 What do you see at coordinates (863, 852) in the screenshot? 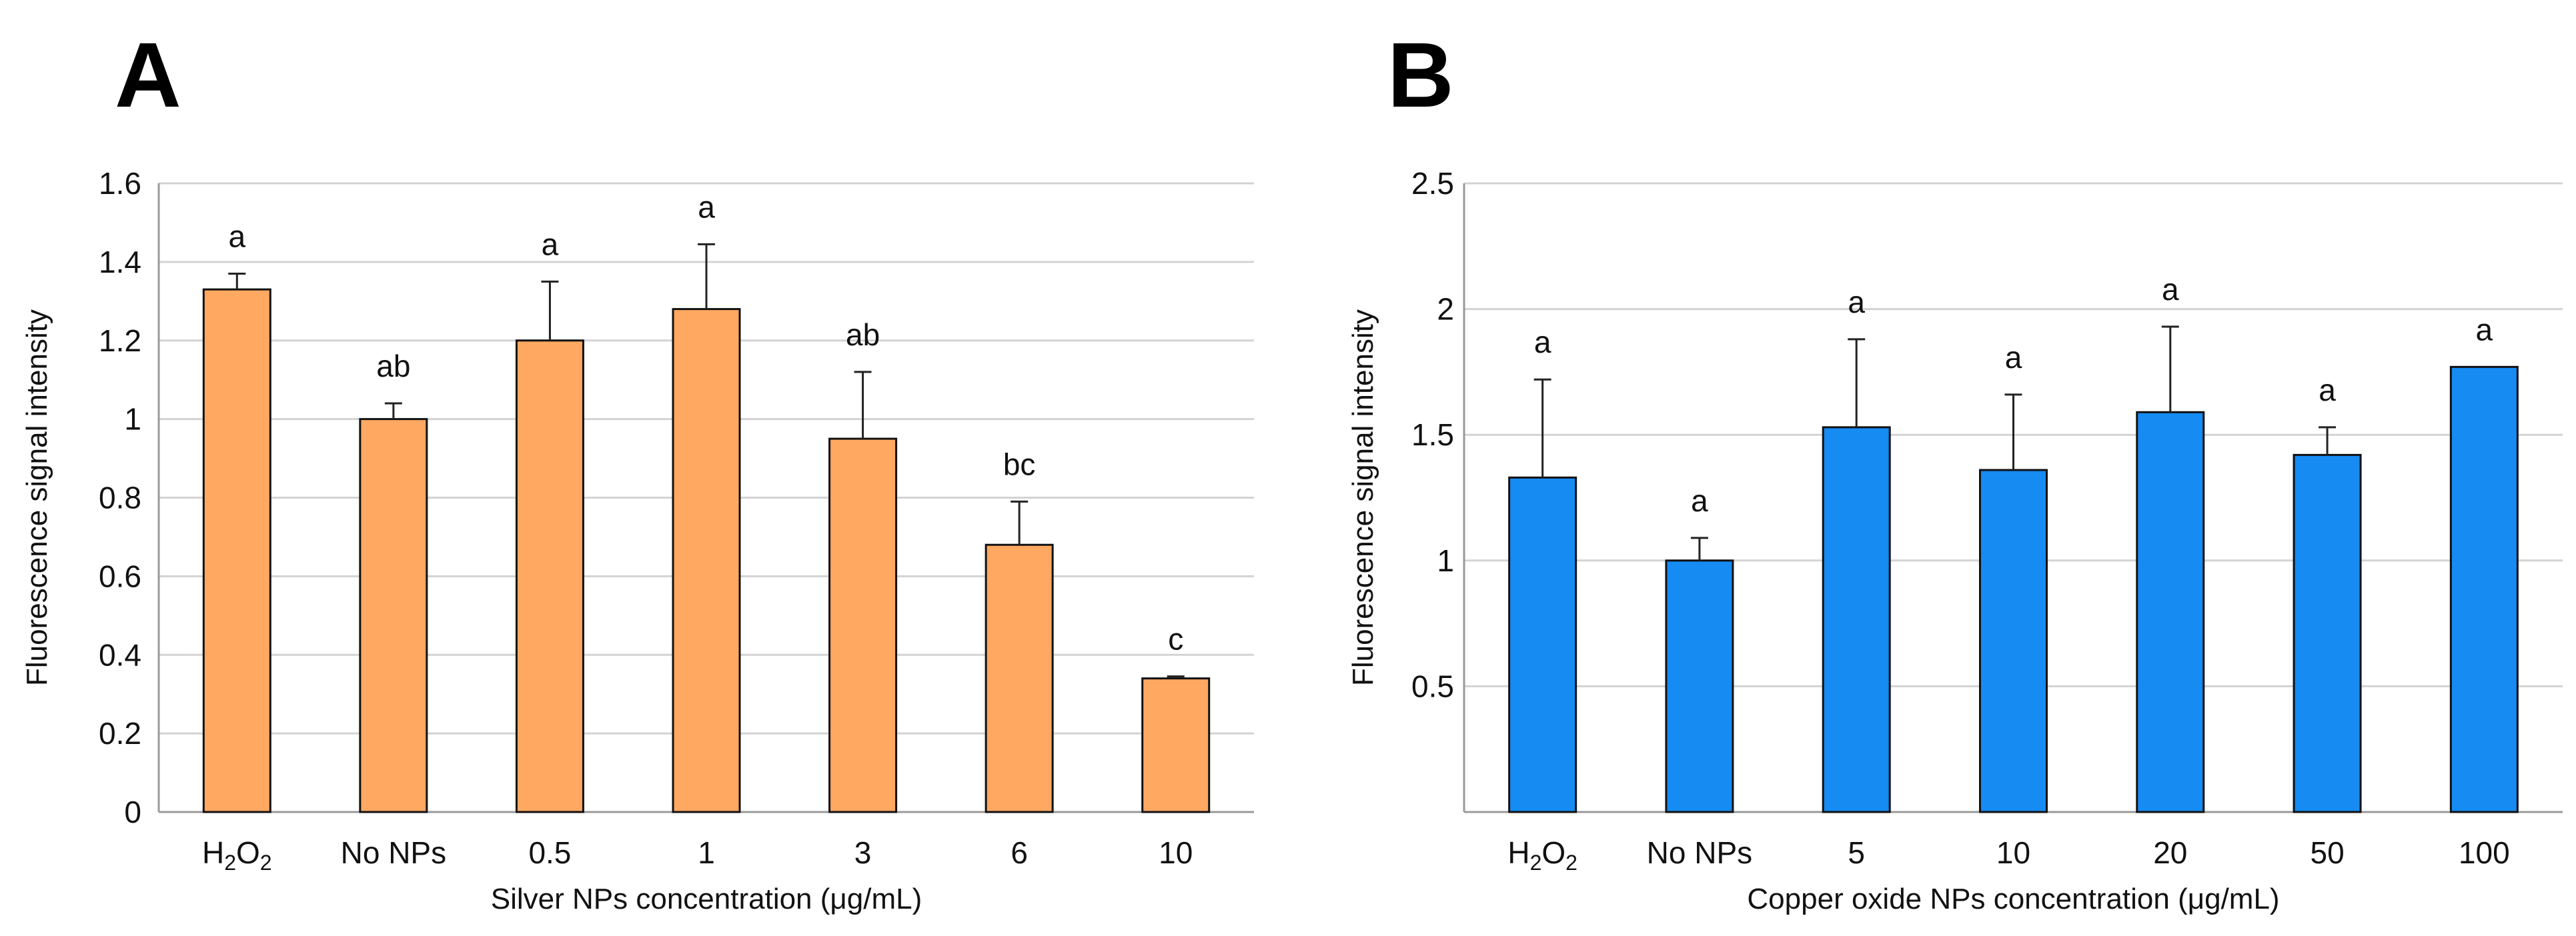
I see `x-tick-label: 3` at bounding box center [863, 852].